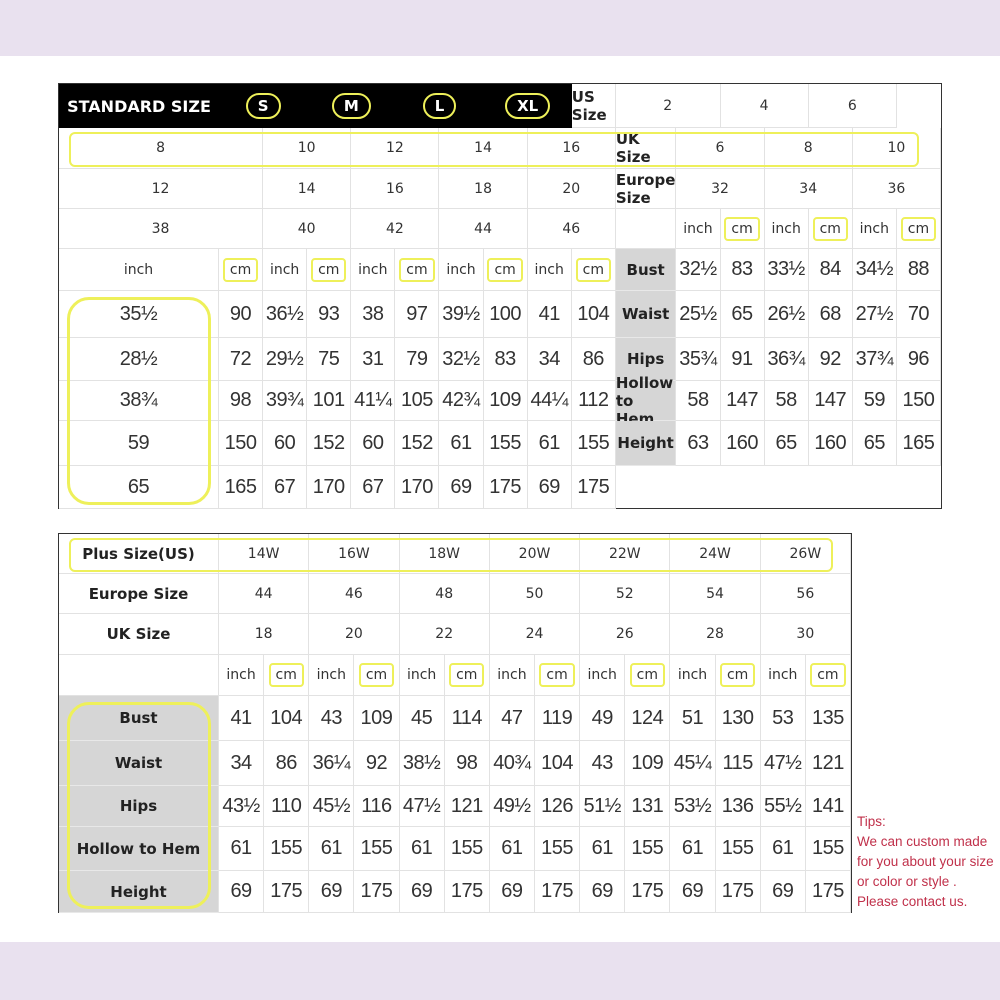 This screenshot has height=1000, width=1000. Describe the element at coordinates (139, 106) in the screenshot. I see `header-label: STANDARD SIZE` at that location.